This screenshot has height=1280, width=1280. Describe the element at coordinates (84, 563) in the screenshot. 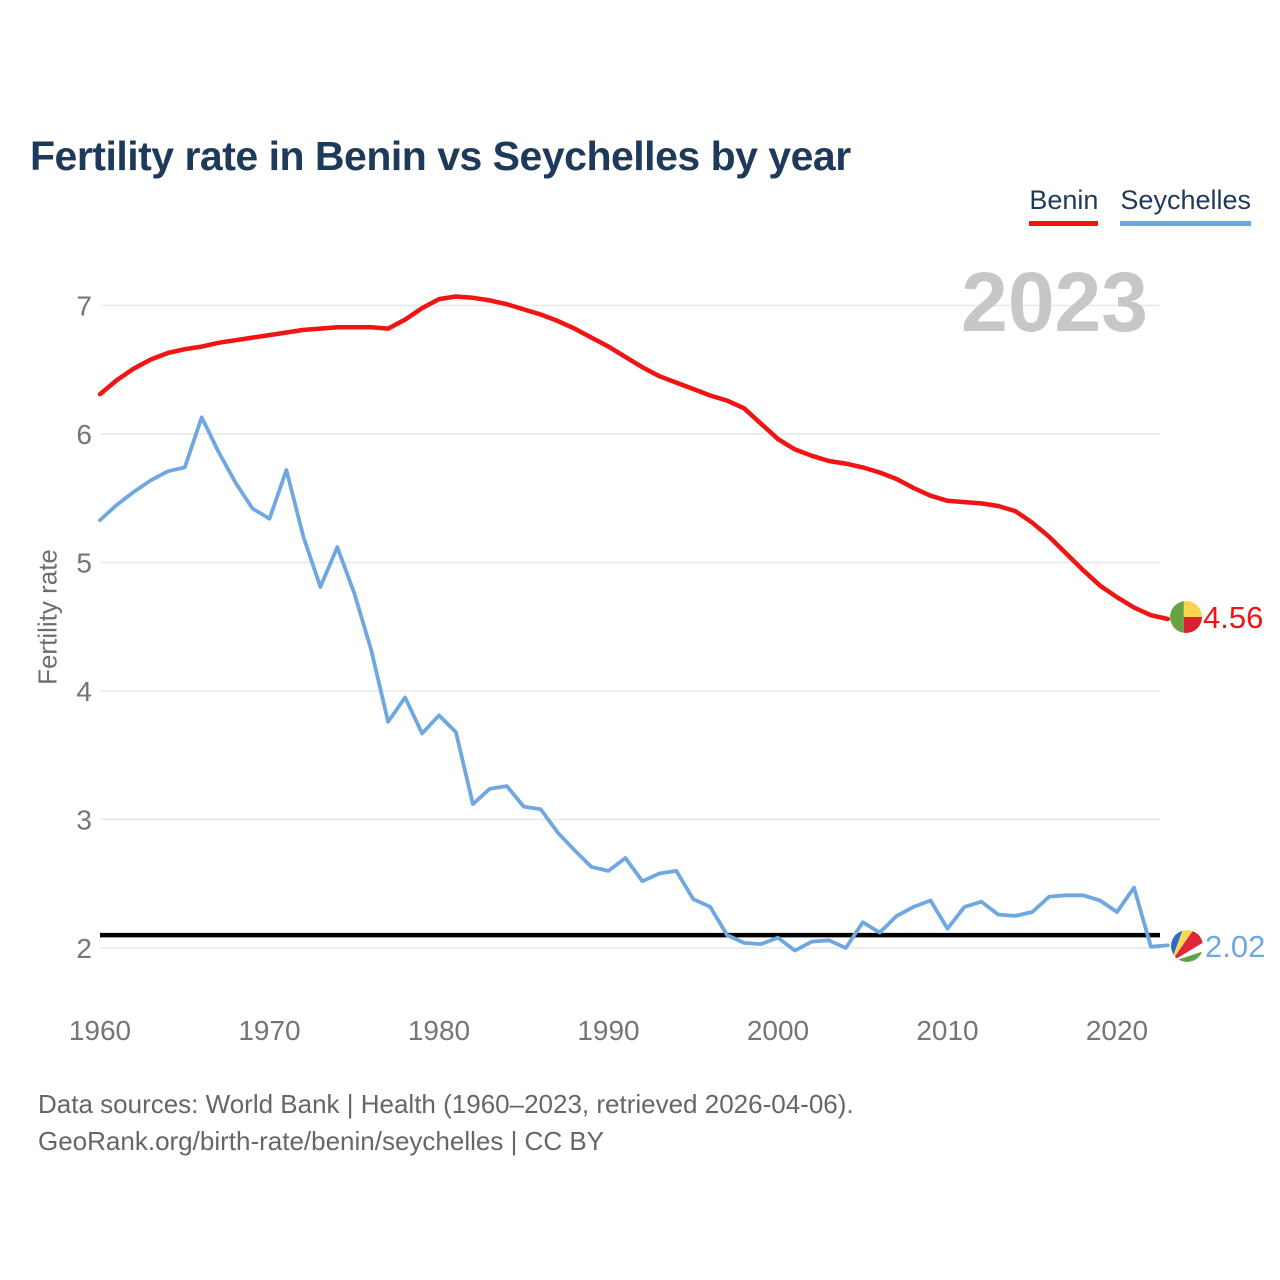

I see `y-tick-label: 5` at that location.